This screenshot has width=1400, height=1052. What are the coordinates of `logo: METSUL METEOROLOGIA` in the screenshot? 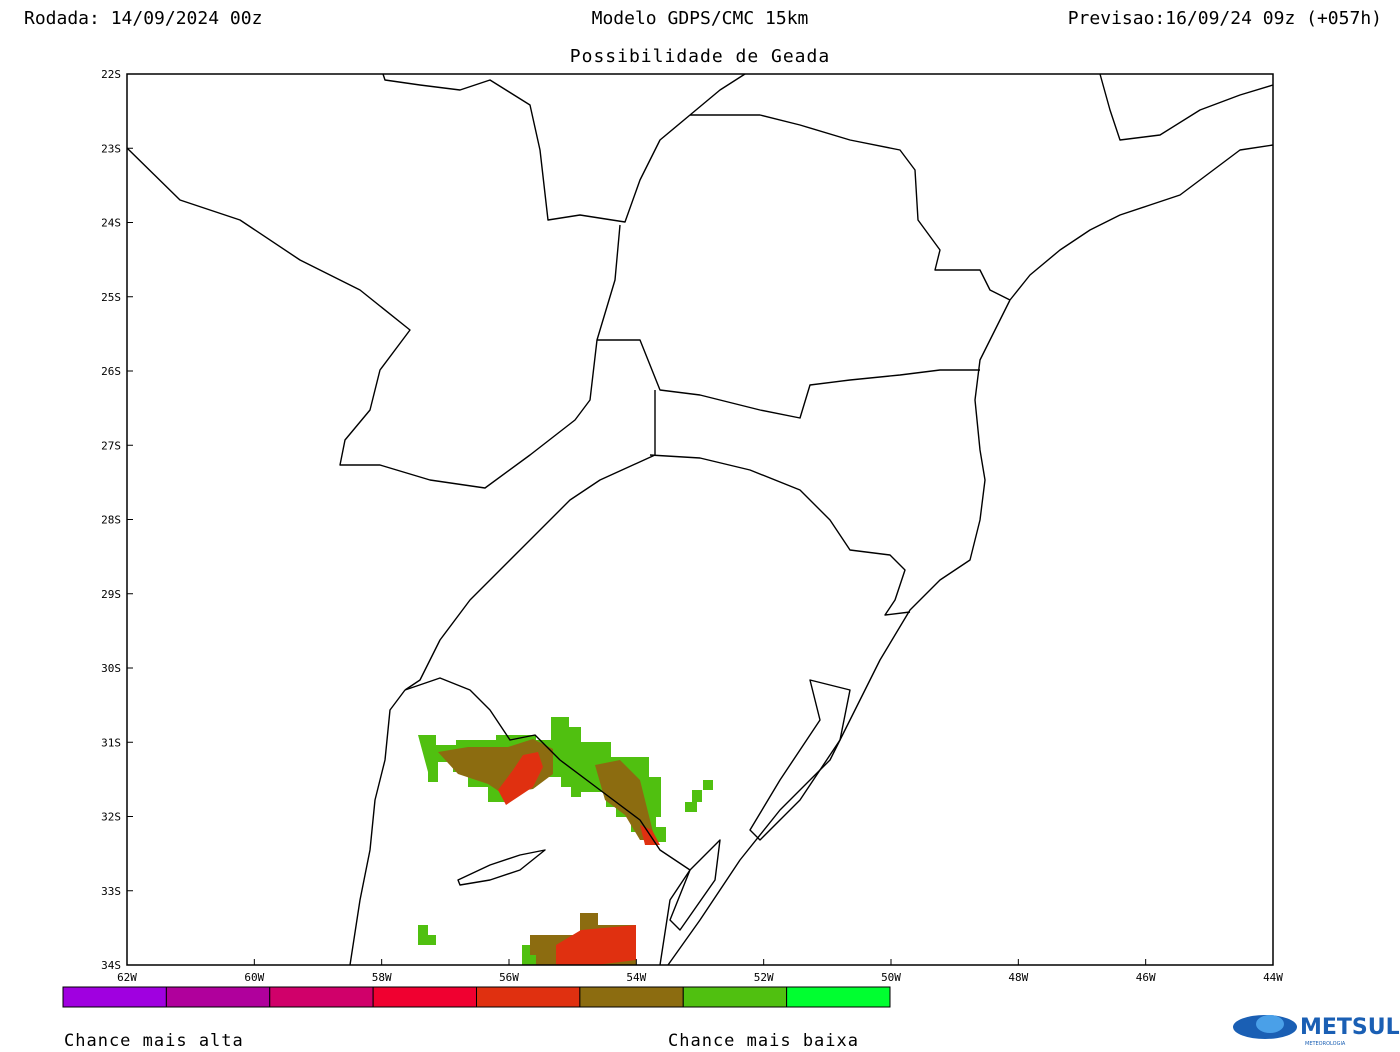 It's located at (1316, 1031).